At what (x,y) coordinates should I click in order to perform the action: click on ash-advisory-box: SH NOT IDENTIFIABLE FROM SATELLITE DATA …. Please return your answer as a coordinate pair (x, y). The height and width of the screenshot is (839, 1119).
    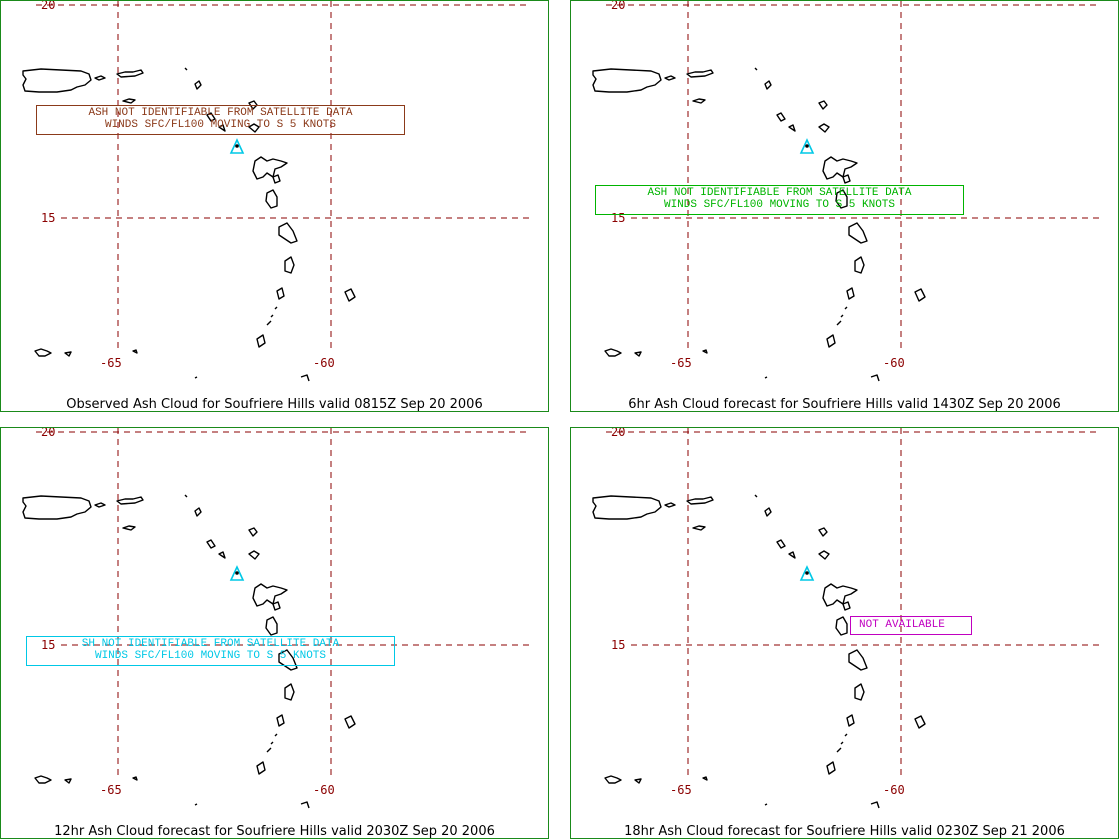
    Looking at the image, I should click on (210, 651).